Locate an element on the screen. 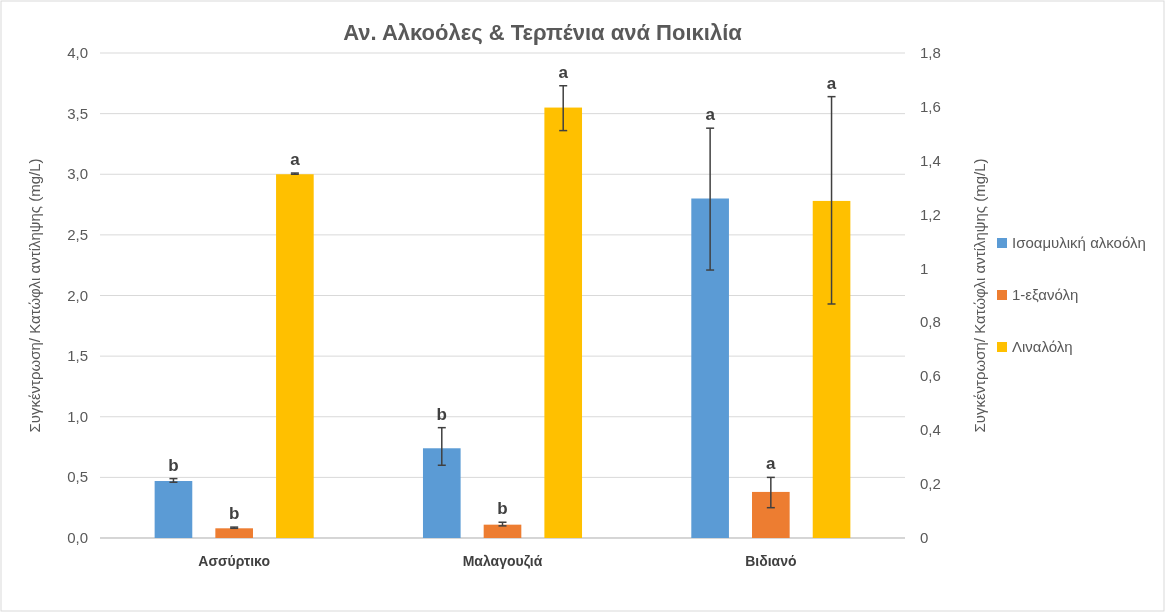 This screenshot has width=1165, height=612. y-tick-label: 1,5 is located at coordinates (77, 356).